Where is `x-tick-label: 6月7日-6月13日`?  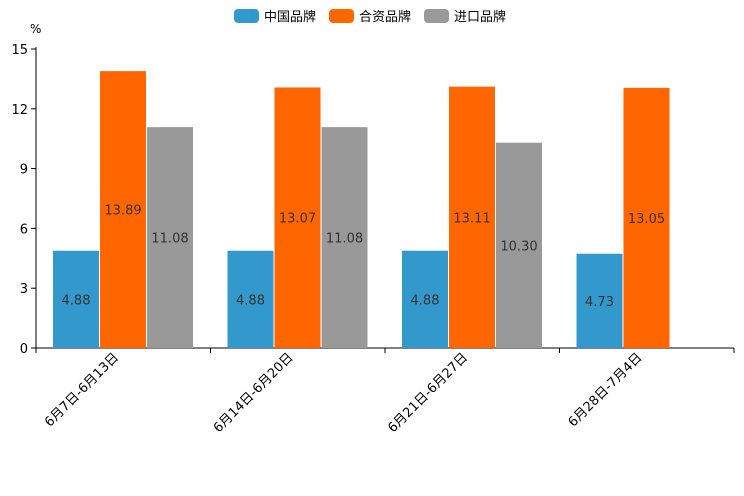 x-tick-label: 6月7日-6月13日 is located at coordinates (82, 390).